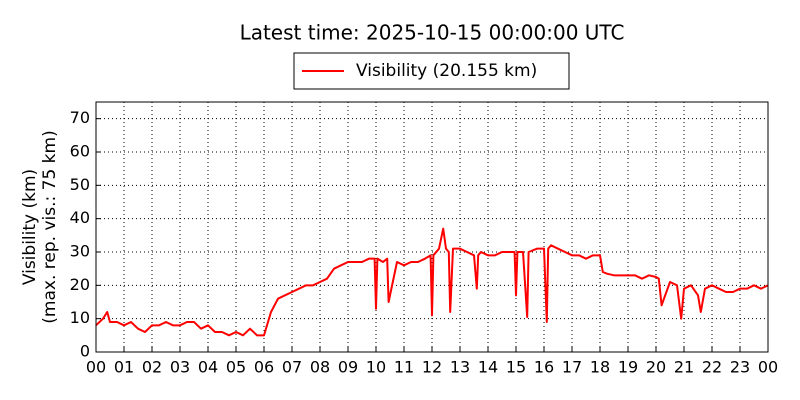  I want to click on y-axis-label: (max. rep. vis.: 75 km), so click(50, 226).